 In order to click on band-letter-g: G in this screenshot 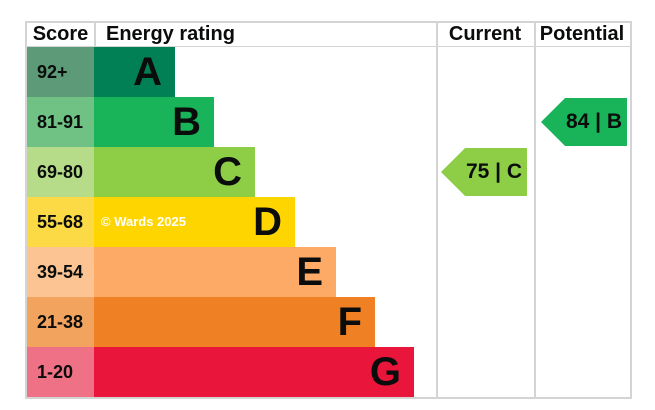, I will do `click(385, 372)`.